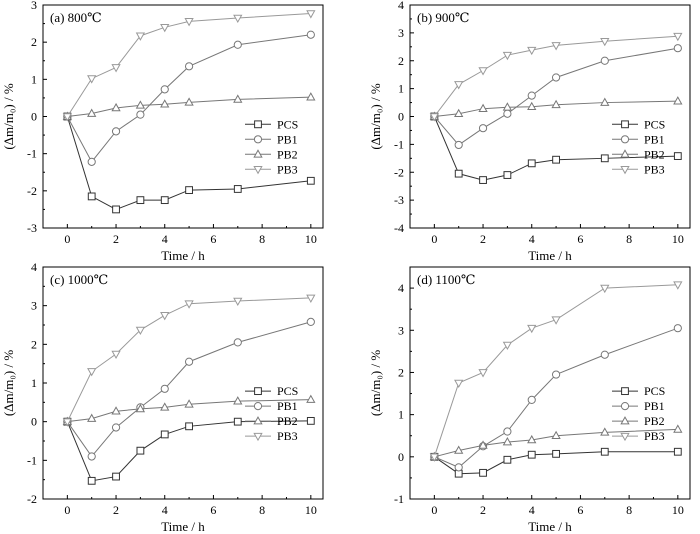  I want to click on series-line-pcs, so click(555, 148).